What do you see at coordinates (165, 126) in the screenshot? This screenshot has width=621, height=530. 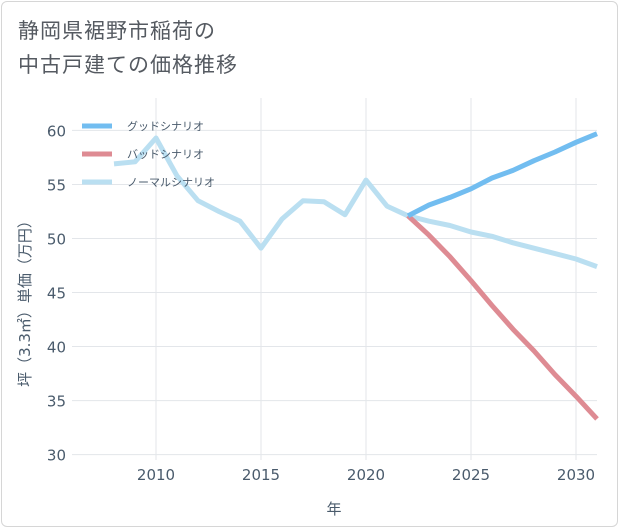 I see `legend-label-0: グッドシナリオ` at bounding box center [165, 126].